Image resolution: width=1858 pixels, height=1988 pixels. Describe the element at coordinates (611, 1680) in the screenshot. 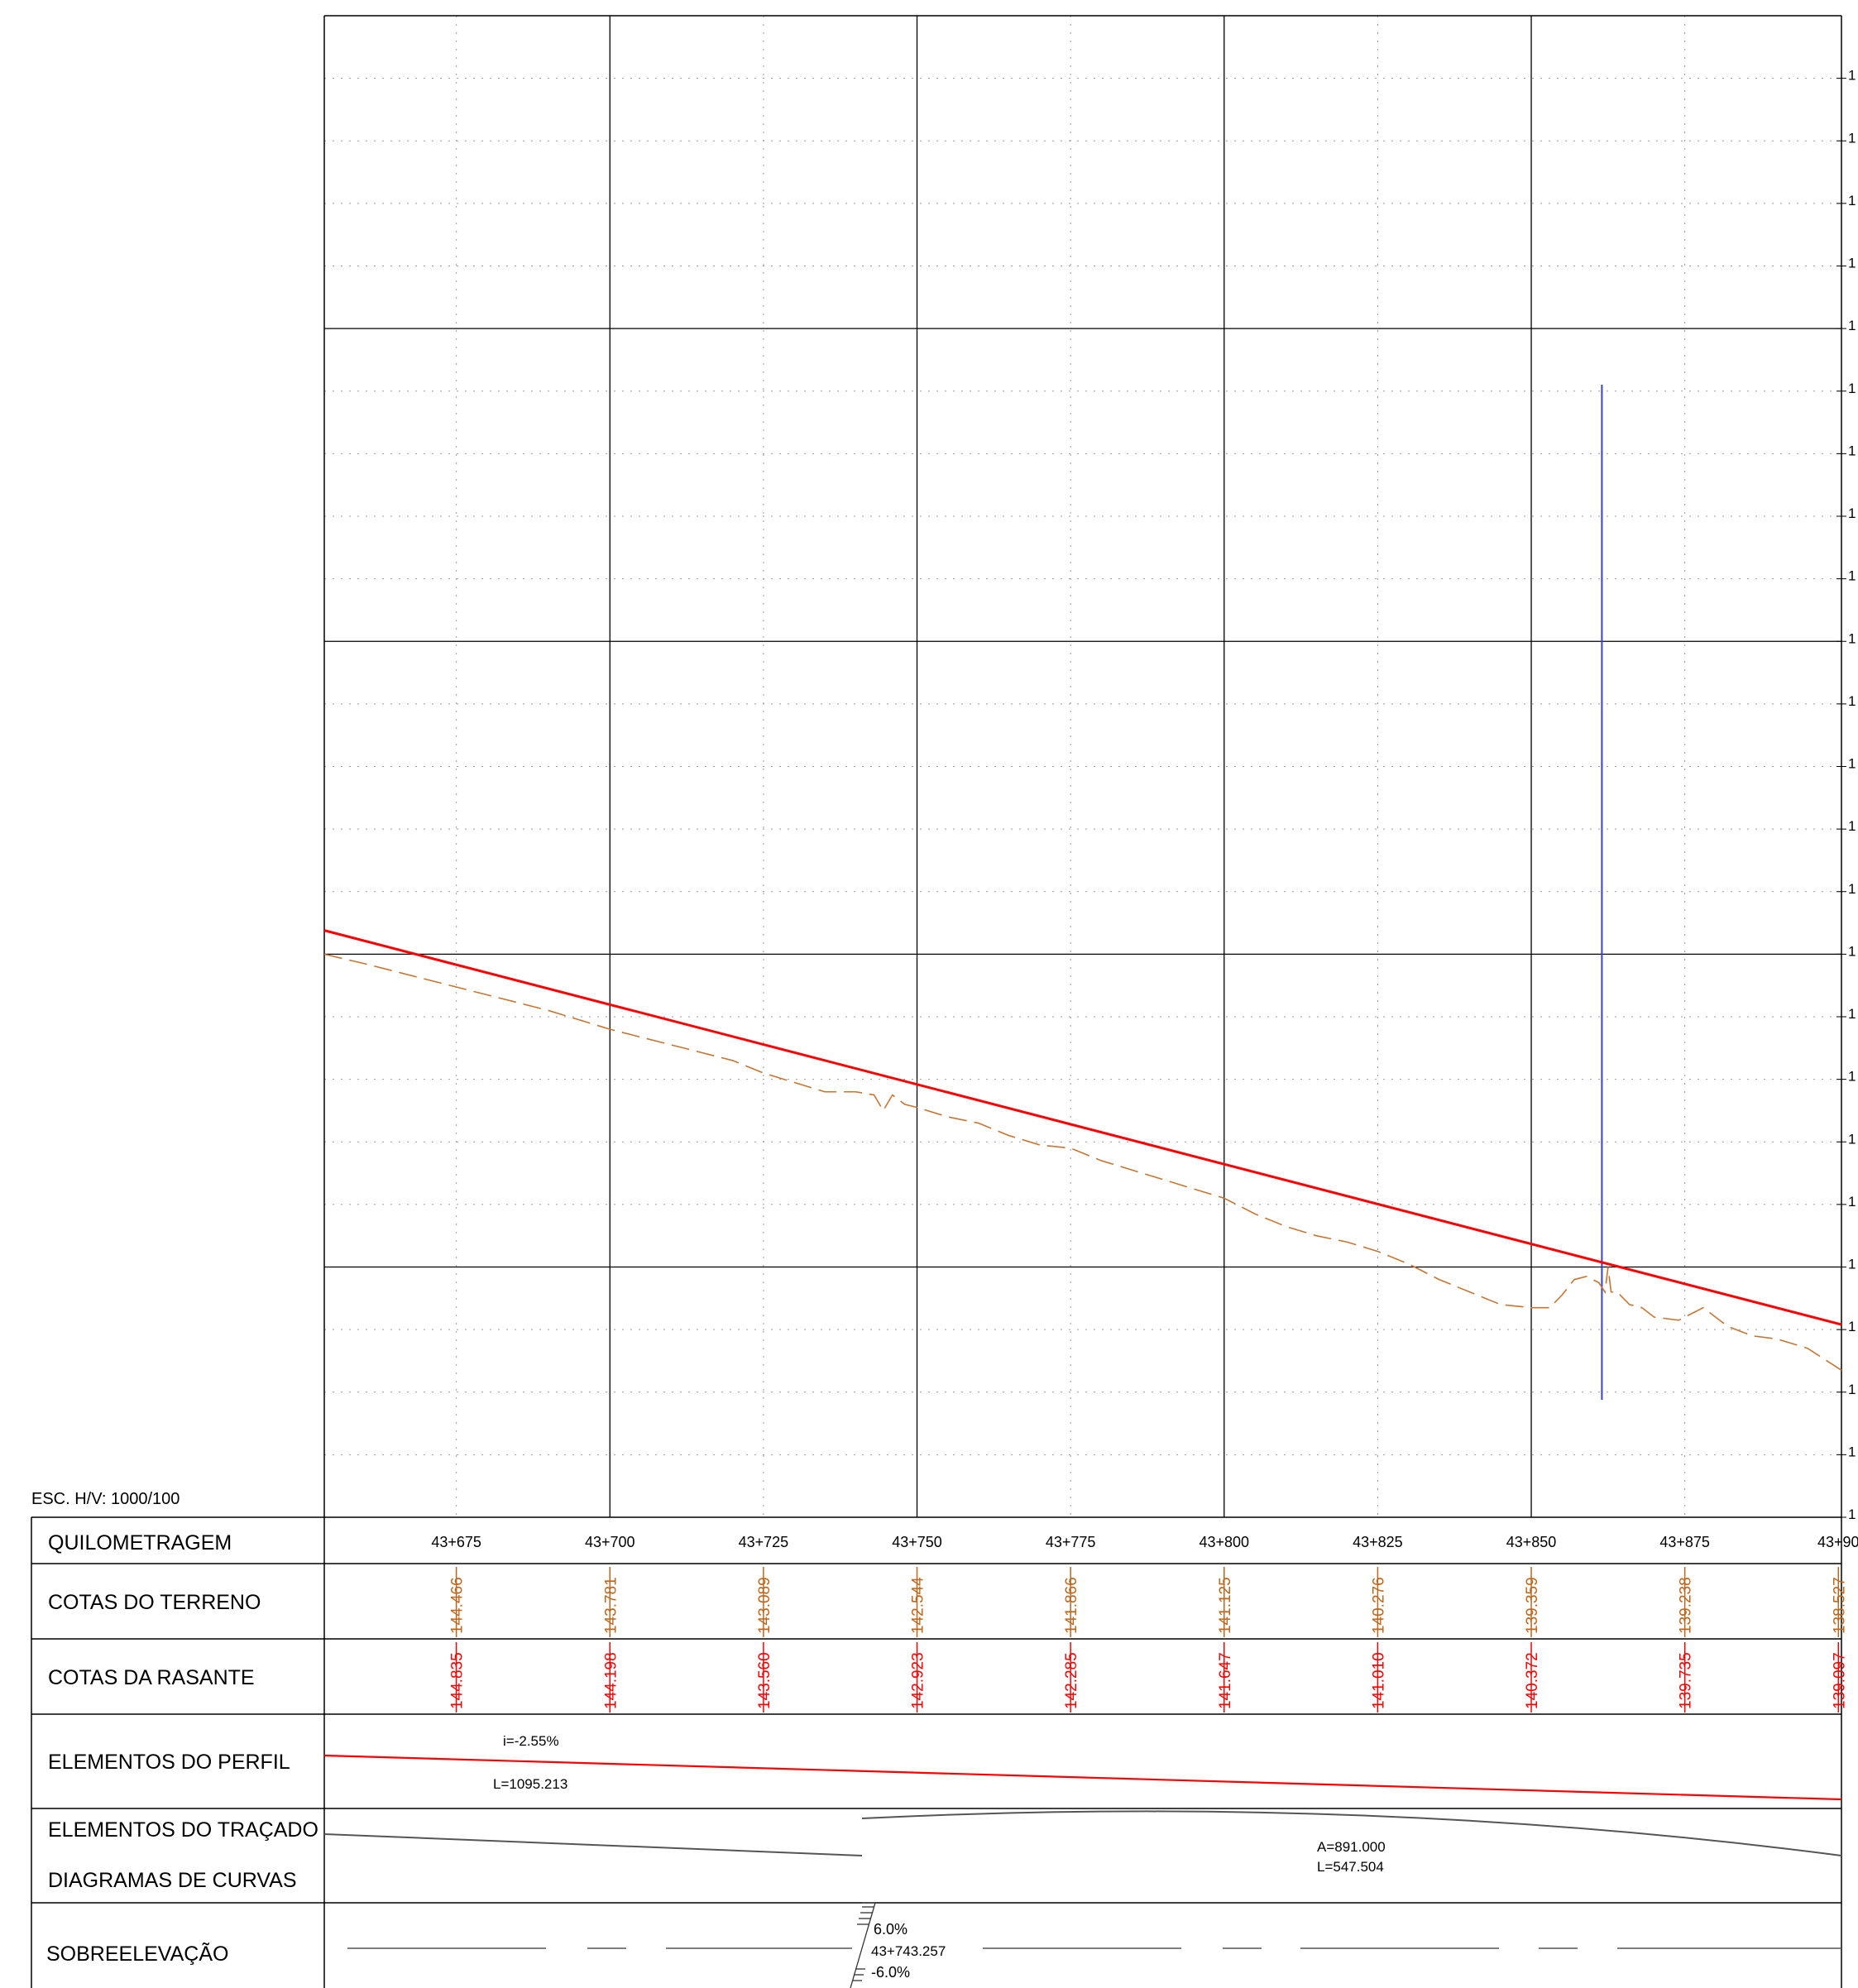

I see `cota-rasante-label: 144.198` at that location.